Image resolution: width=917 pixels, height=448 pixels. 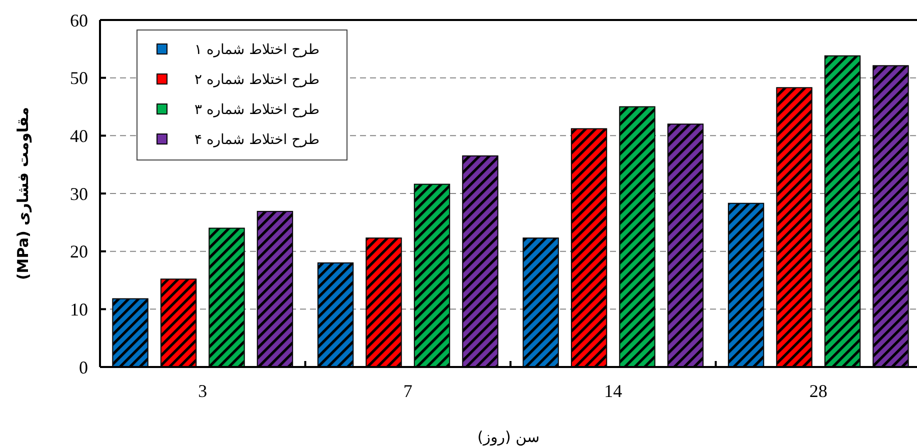 What do you see at coordinates (203, 391) in the screenshot?
I see `x-tick-label: 3` at bounding box center [203, 391].